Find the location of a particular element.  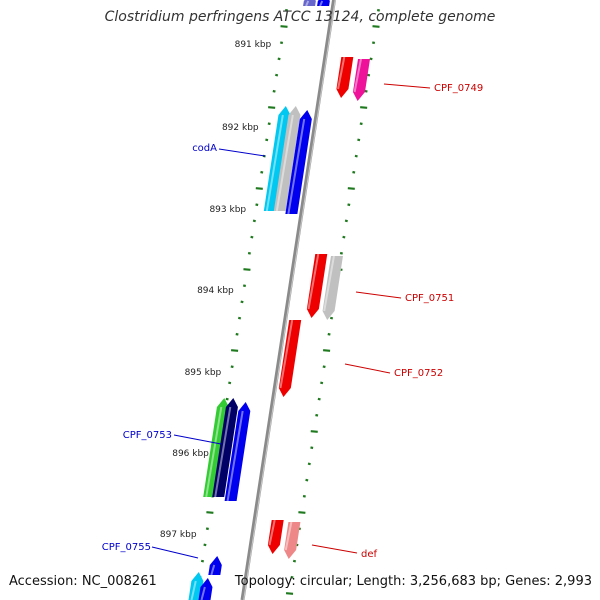

gene-def-red is located at coordinates (275, 536).